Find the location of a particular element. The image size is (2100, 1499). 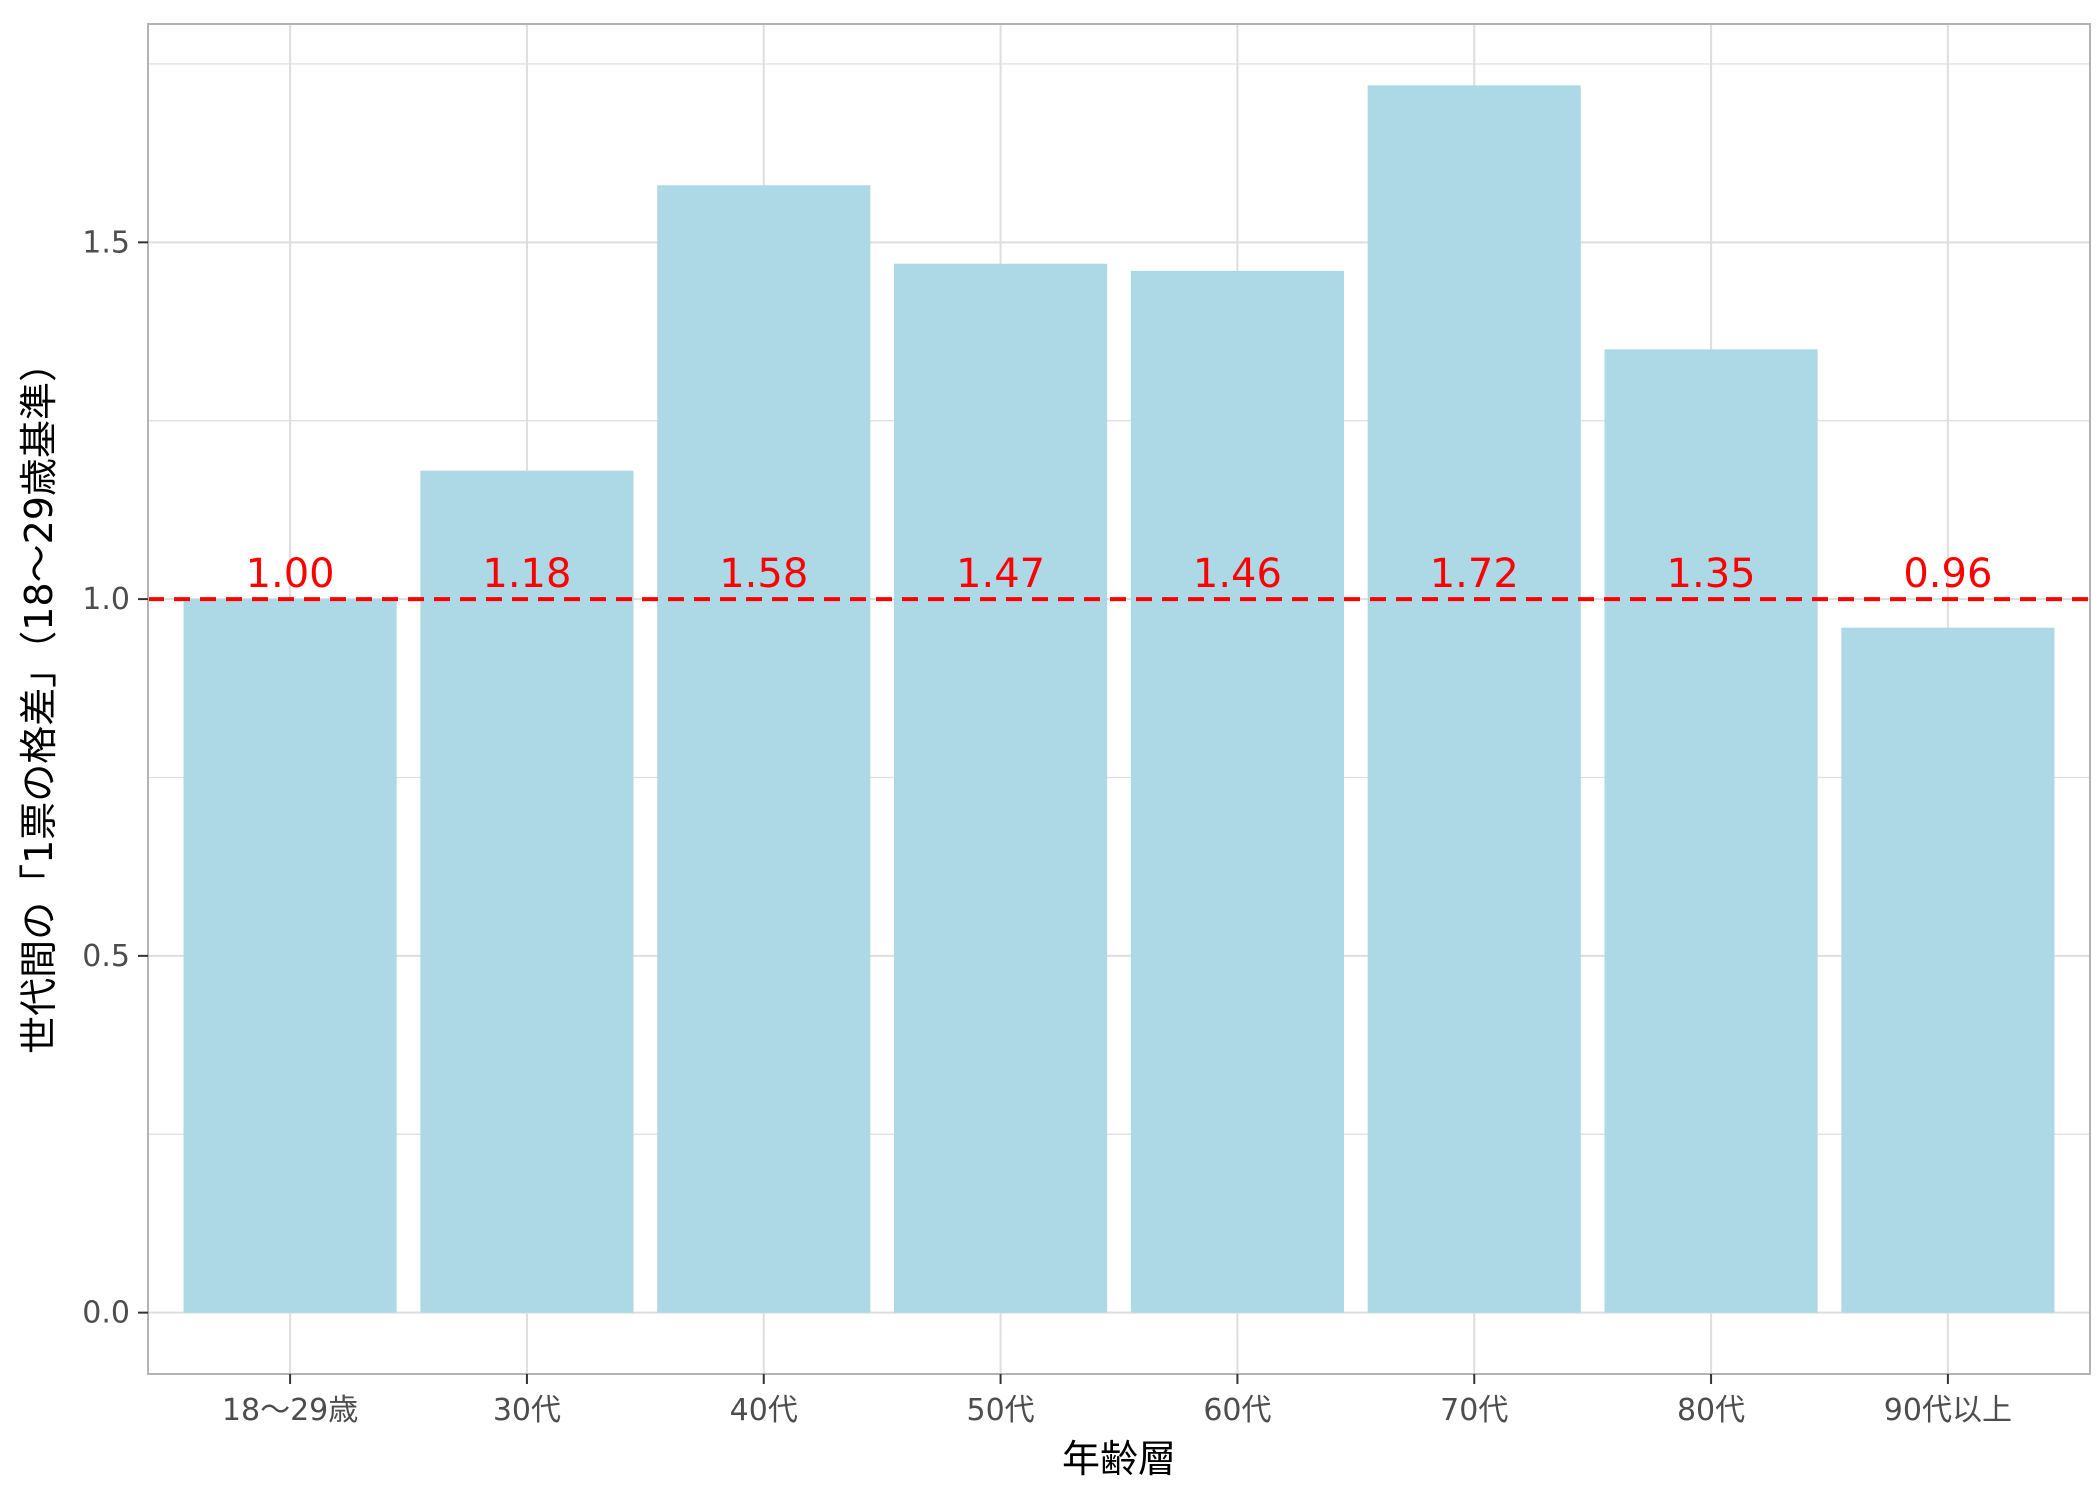

x-tick-label: 80代 is located at coordinates (1711, 1410).